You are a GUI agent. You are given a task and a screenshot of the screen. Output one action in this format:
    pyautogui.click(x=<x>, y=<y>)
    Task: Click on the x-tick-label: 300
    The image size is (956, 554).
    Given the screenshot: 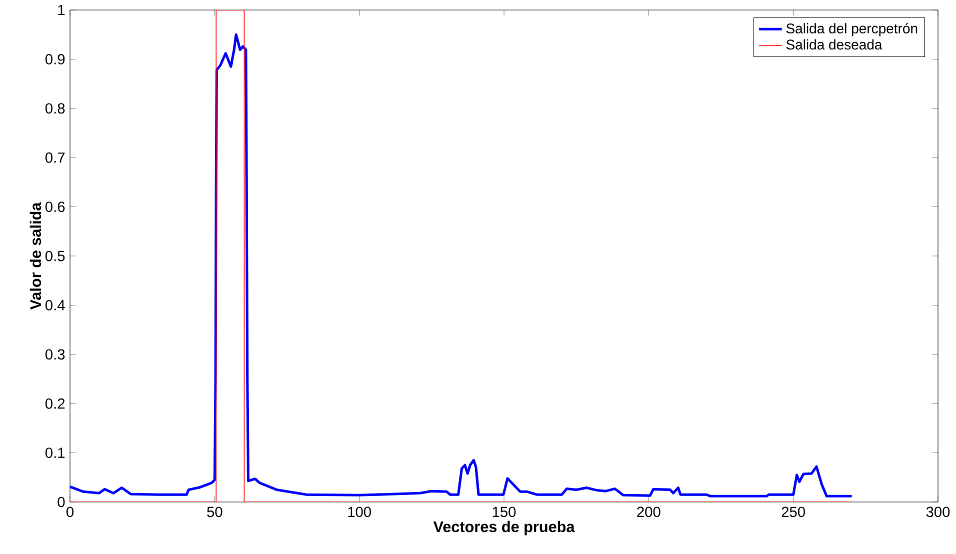 What is the action you would take?
    pyautogui.click(x=938, y=512)
    